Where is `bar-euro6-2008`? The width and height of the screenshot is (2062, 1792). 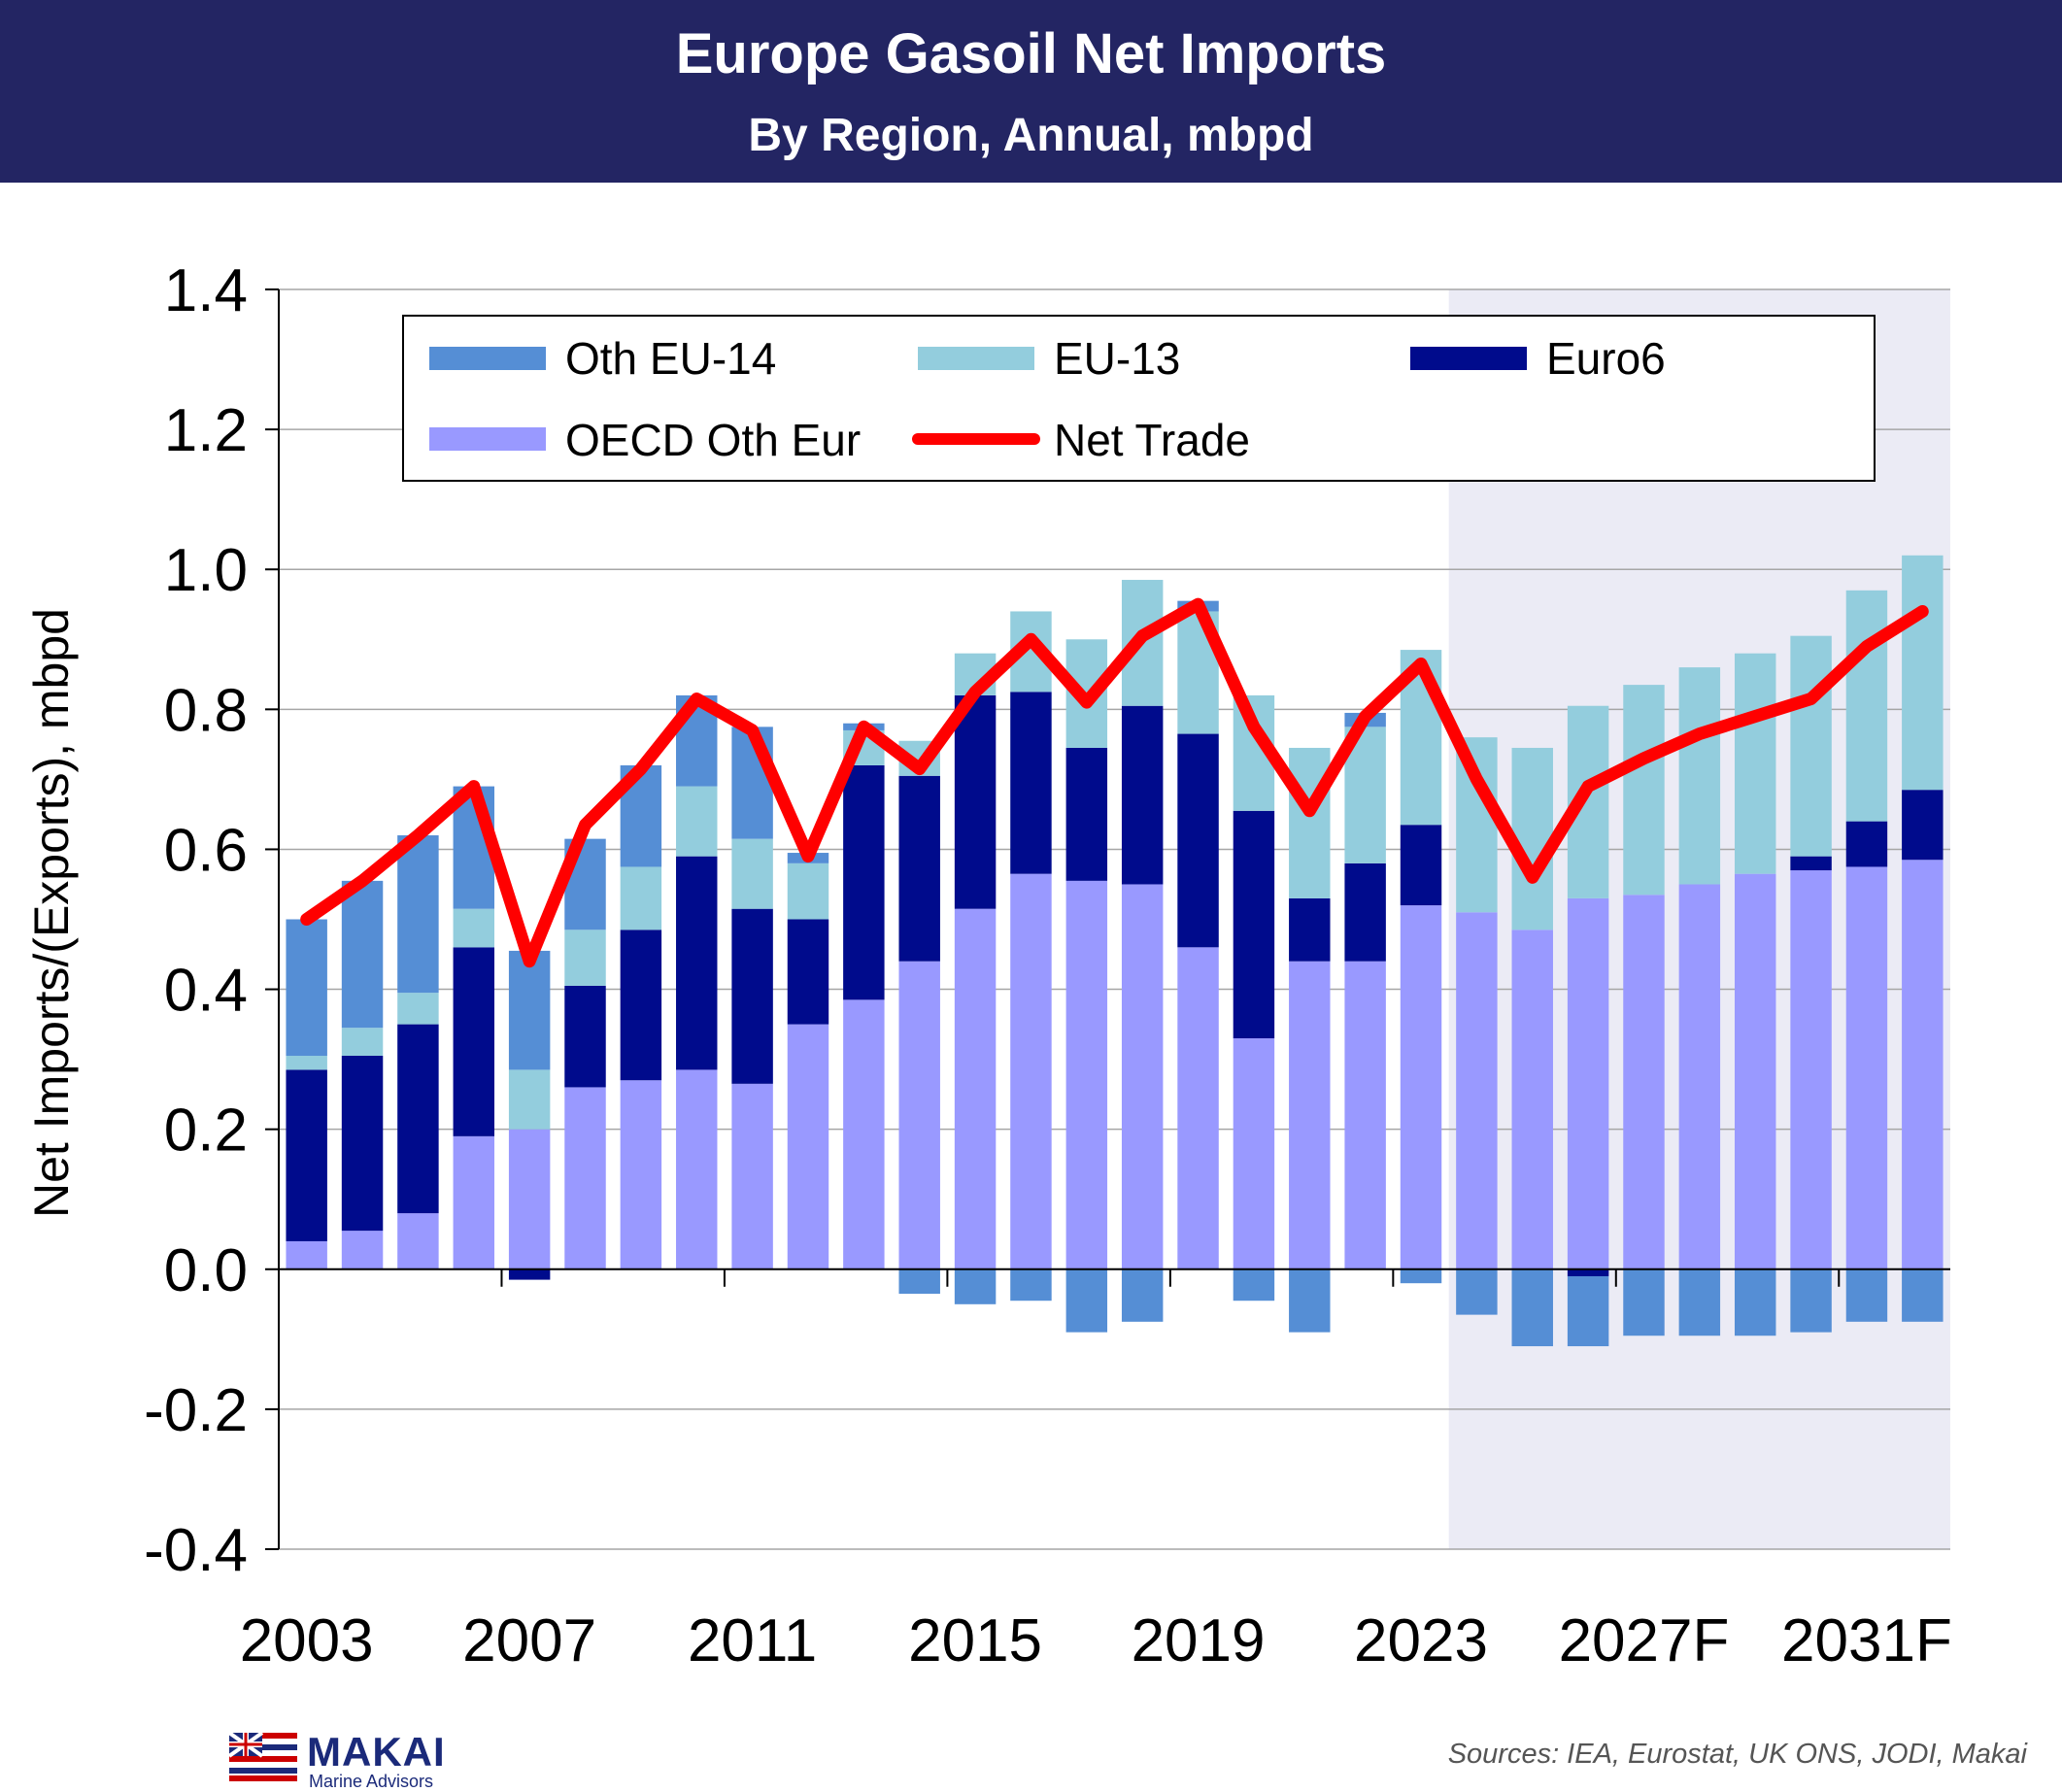
bar-euro6-2008 is located at coordinates (585, 1036).